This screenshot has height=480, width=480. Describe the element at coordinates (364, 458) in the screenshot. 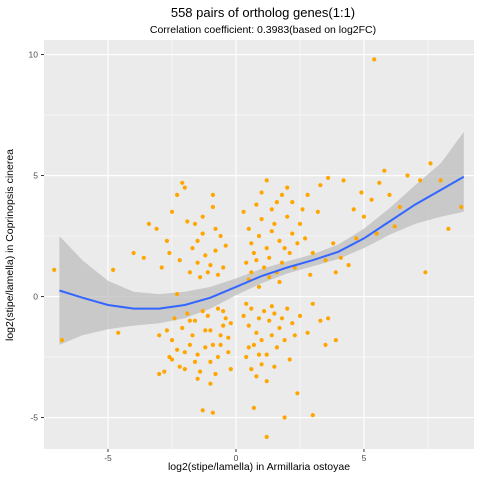

I see `x-tick-label: 5` at that location.